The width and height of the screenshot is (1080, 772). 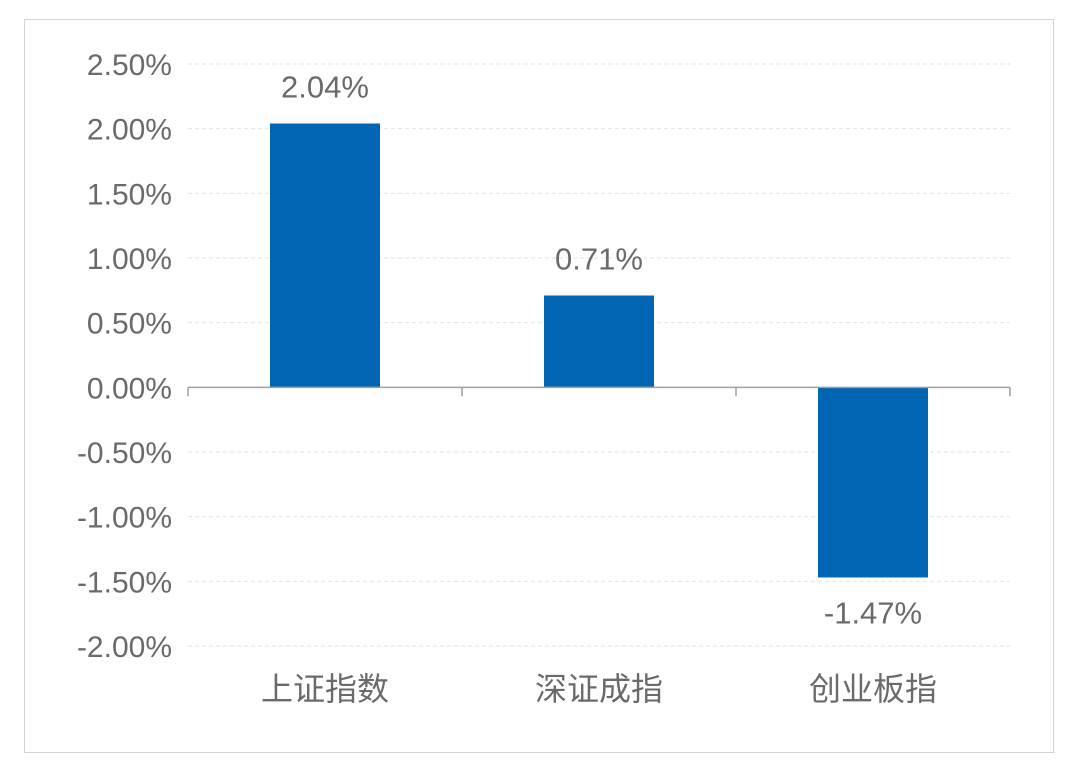 What do you see at coordinates (599, 259) in the screenshot?
I see `data-label: 0.71%` at bounding box center [599, 259].